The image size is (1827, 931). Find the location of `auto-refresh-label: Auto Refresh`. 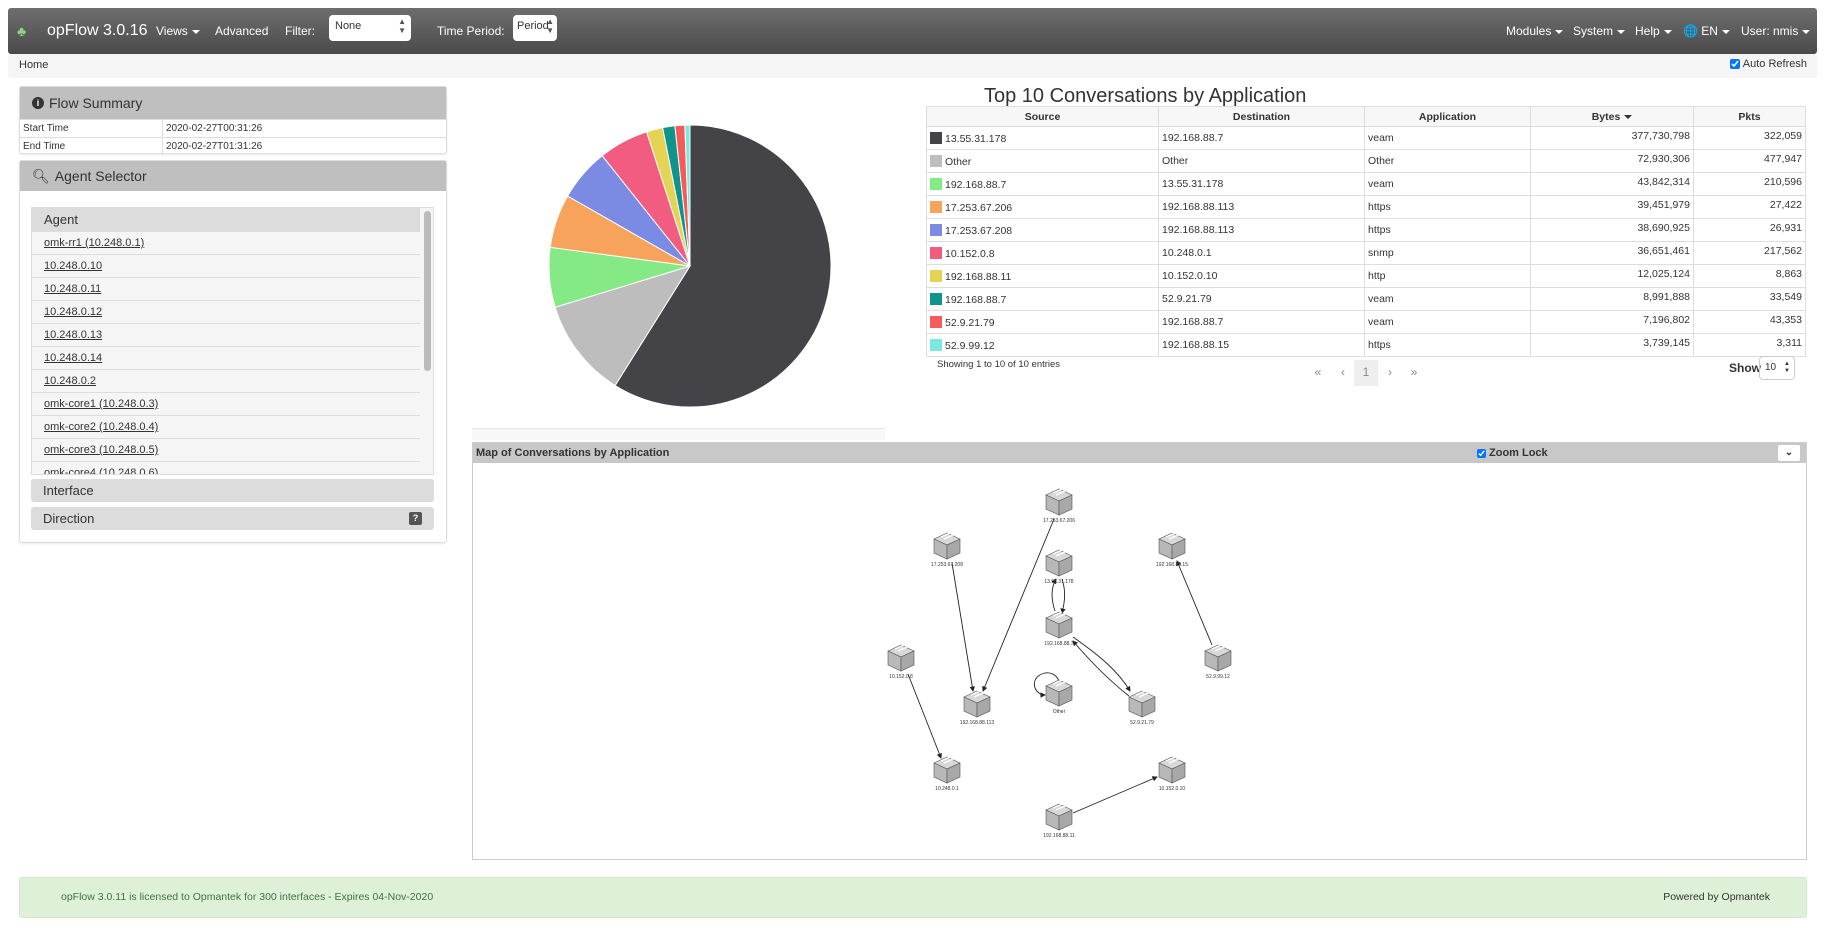

auto-refresh-label: Auto Refresh is located at coordinates (1774, 64).